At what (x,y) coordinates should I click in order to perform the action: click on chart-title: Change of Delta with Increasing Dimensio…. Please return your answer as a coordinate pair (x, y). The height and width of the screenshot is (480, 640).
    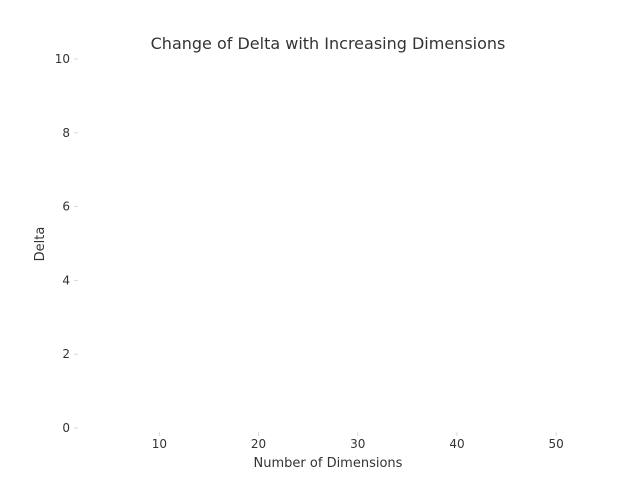
    Looking at the image, I should click on (328, 43).